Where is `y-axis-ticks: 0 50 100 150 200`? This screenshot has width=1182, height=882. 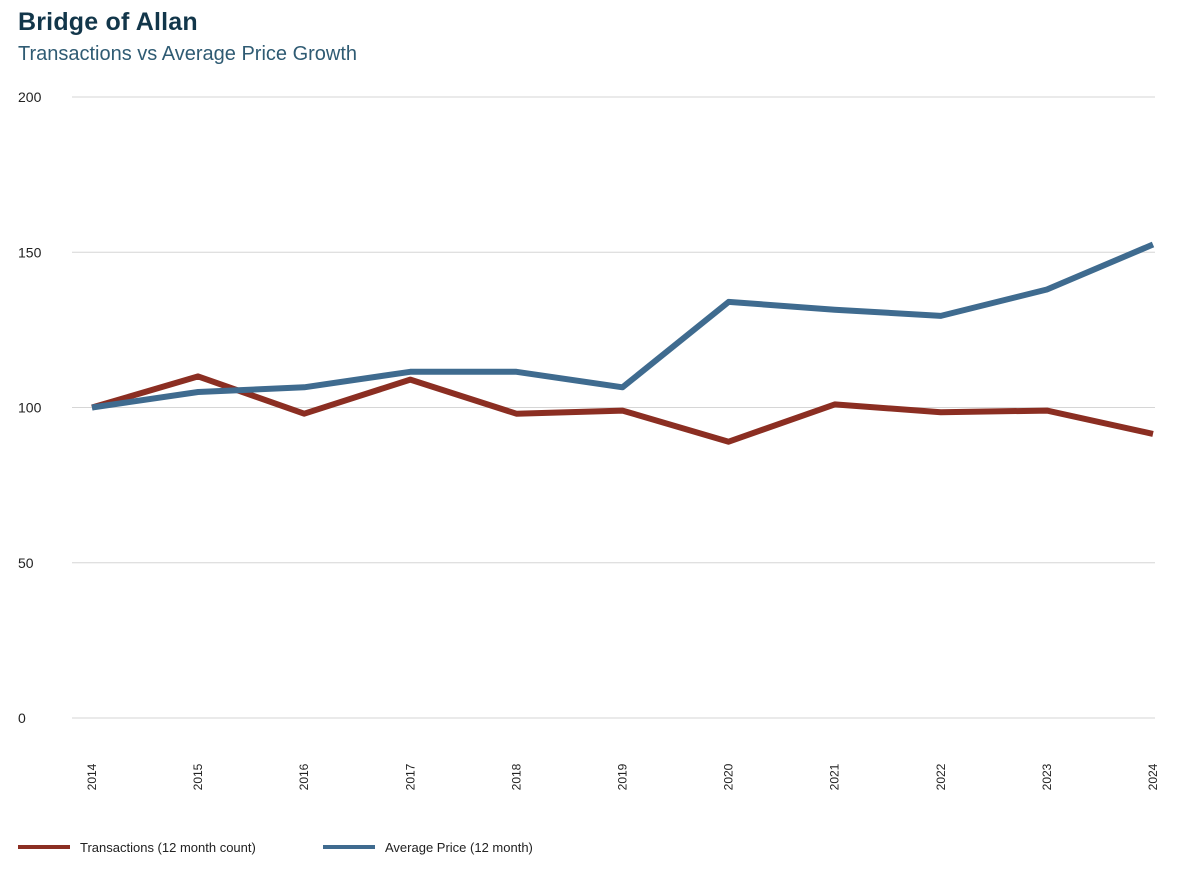 y-axis-ticks: 0 50 100 150 200 is located at coordinates (30, 407).